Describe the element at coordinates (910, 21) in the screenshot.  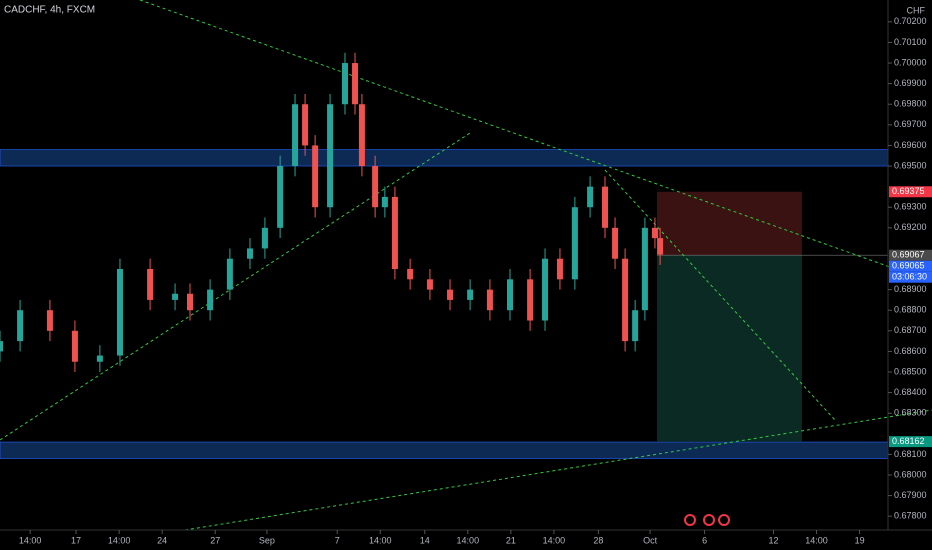
I see `y-tick-label: 0.70200` at that location.